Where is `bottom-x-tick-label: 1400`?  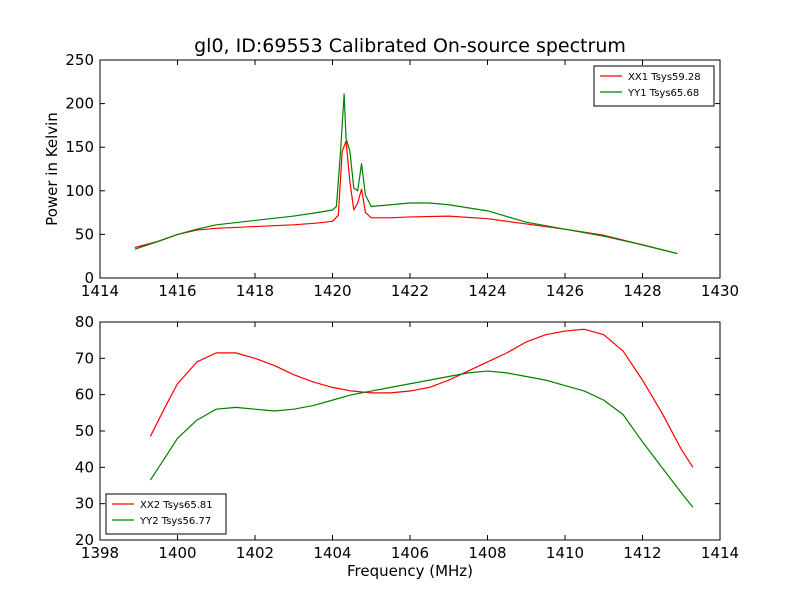 bottom-x-tick-label: 1400 is located at coordinates (177, 553).